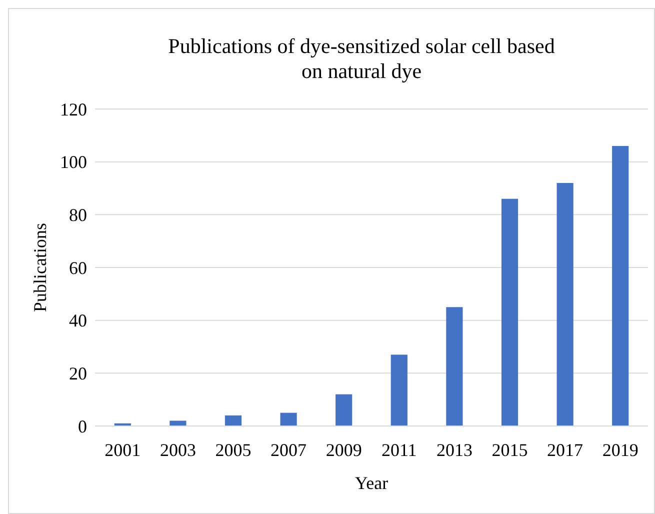  I want to click on chart-title: Publications of dye-sensitized solar cell based on natural dye, so click(362, 58).